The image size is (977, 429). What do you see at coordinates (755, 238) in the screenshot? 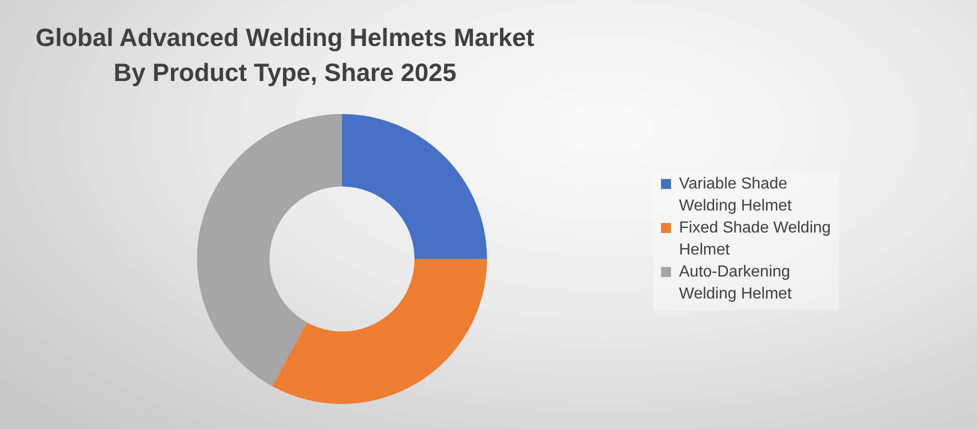
I see `legend-label: Fixed Shade Welding Helmet` at bounding box center [755, 238].